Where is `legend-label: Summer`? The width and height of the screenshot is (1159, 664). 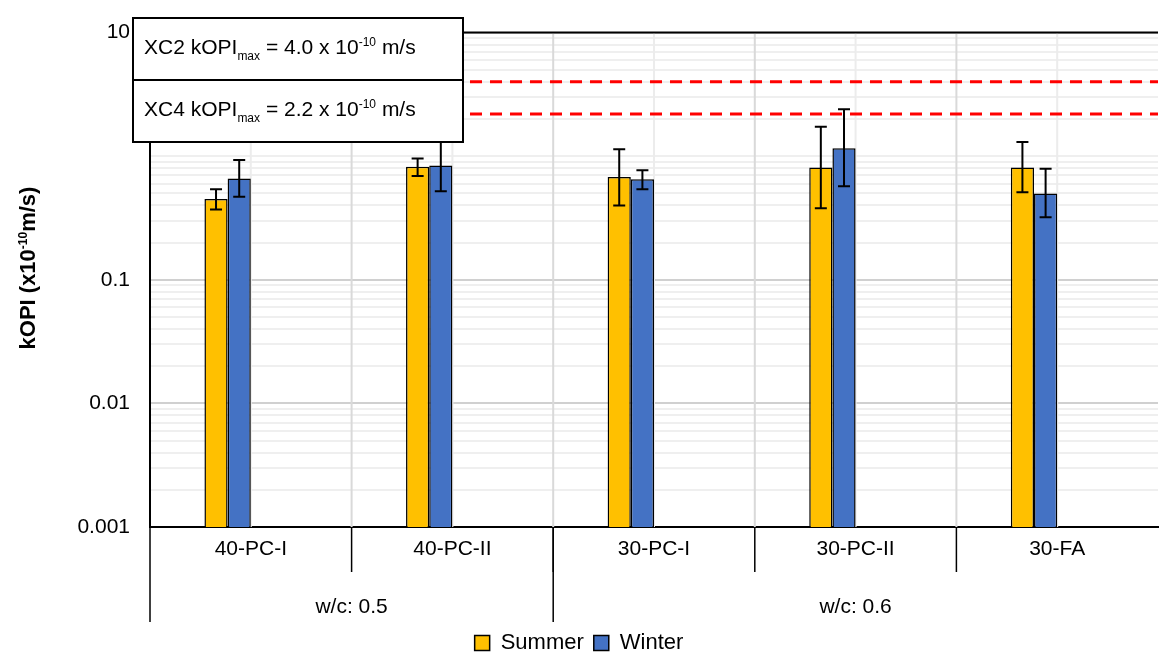
legend-label: Summer is located at coordinates (542, 642).